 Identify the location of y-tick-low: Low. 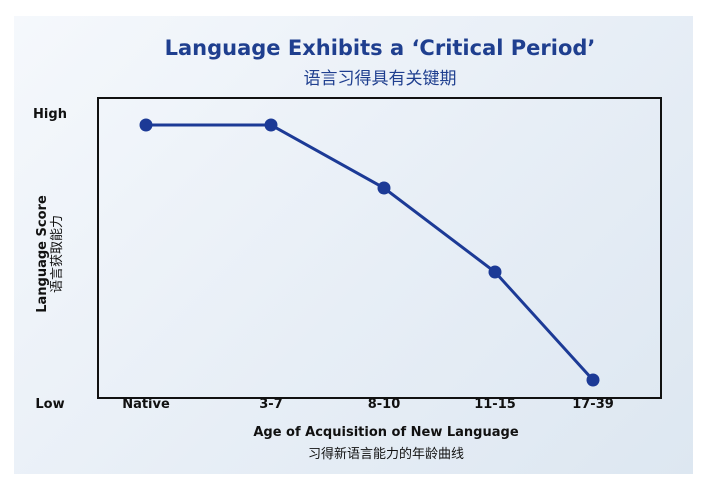
(49, 404).